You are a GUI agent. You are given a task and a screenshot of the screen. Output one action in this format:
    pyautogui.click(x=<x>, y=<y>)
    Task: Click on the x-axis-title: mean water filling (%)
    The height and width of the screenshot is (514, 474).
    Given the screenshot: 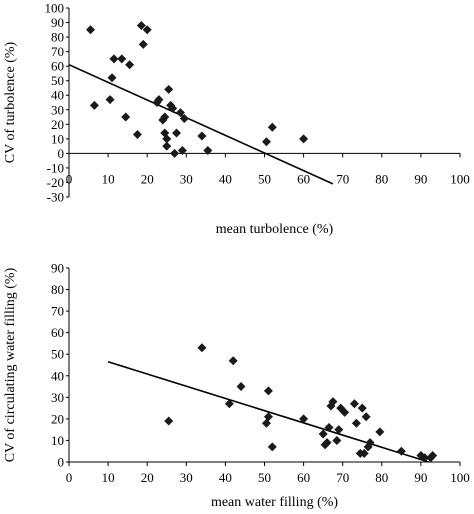 What is the action you would take?
    pyautogui.click(x=274, y=502)
    